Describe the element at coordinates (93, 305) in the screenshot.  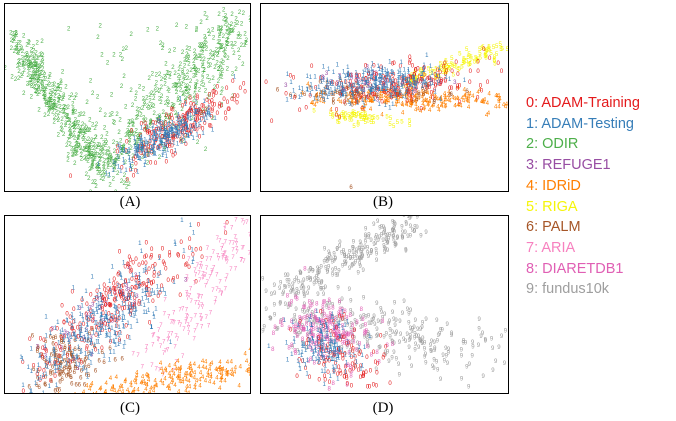
I see `point: 3` at that location.